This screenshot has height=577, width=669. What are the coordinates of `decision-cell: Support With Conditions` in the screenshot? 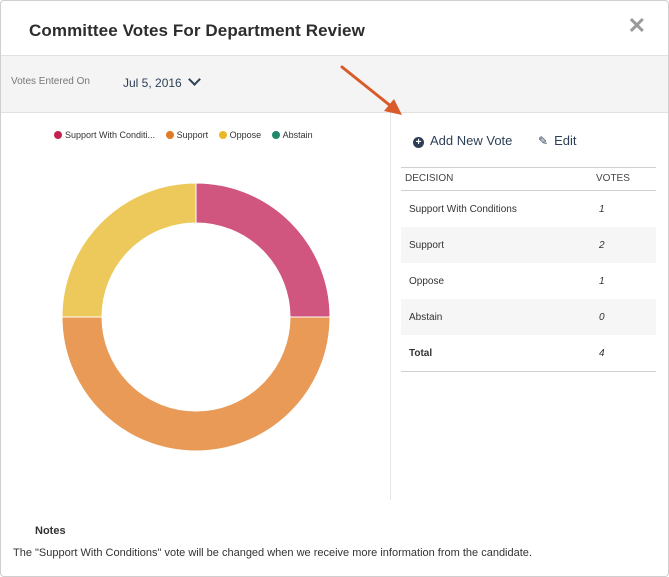 It's located at (463, 209).